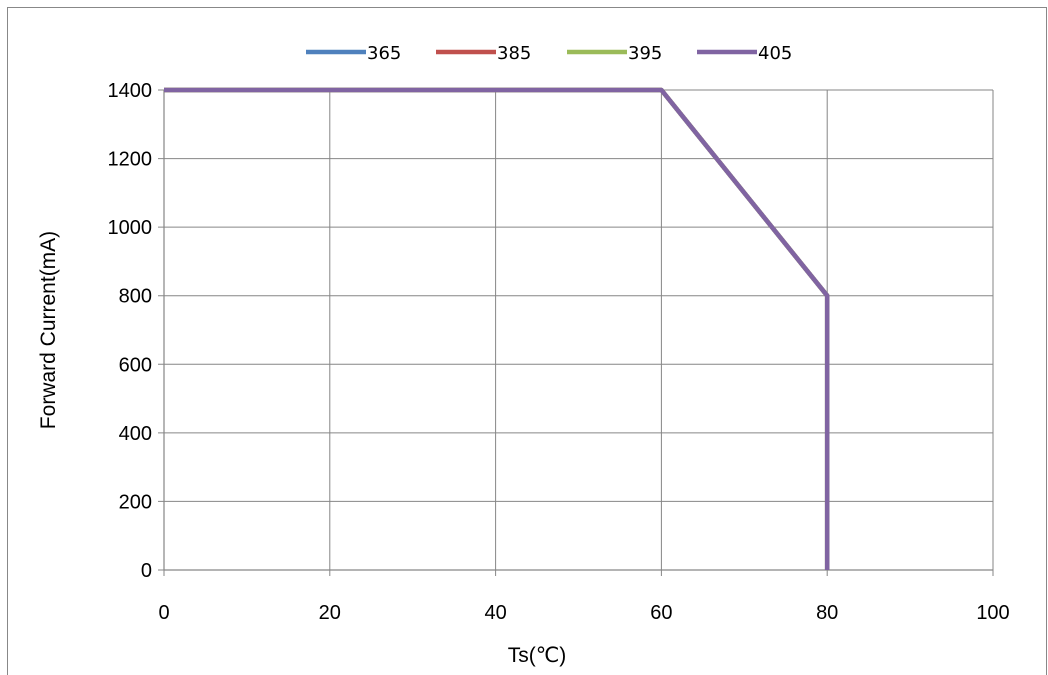 The height and width of the screenshot is (675, 1048). Describe the element at coordinates (330, 613) in the screenshot. I see `x-tick-label: 20` at that location.